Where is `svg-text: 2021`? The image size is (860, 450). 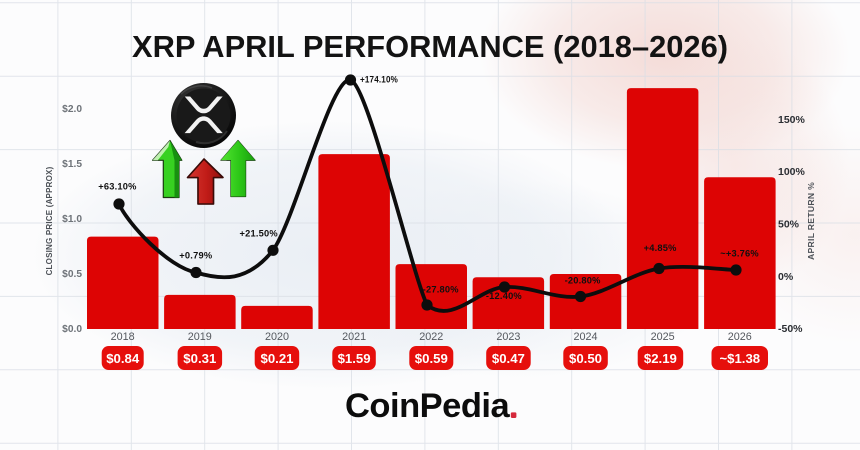 svg-text: 2021 is located at coordinates (354, 337).